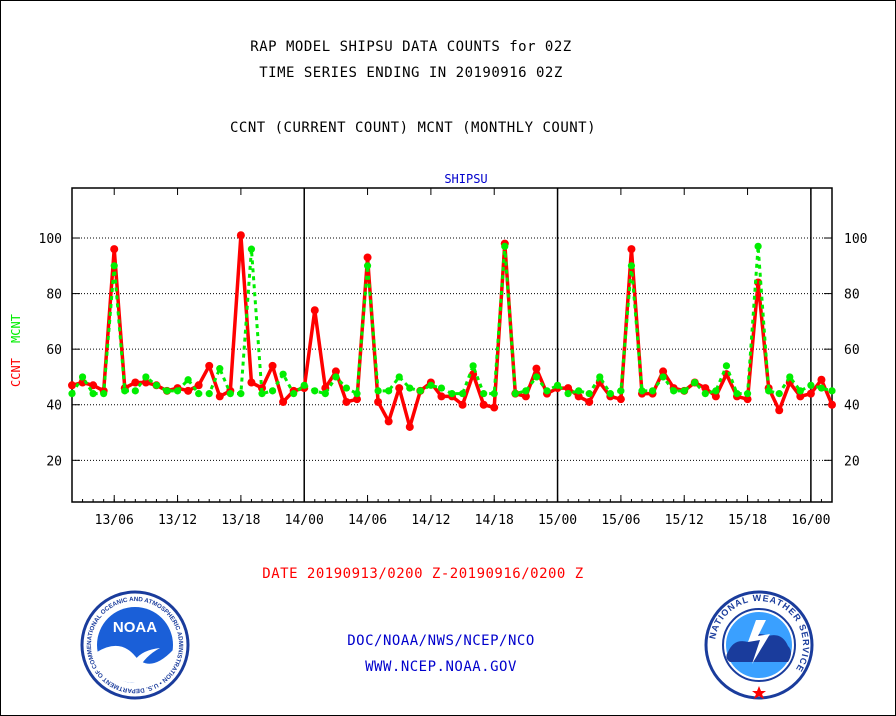 The image size is (896, 716). Describe the element at coordinates (367, 520) in the screenshot. I see `x-tick-label: 14/06` at that location.